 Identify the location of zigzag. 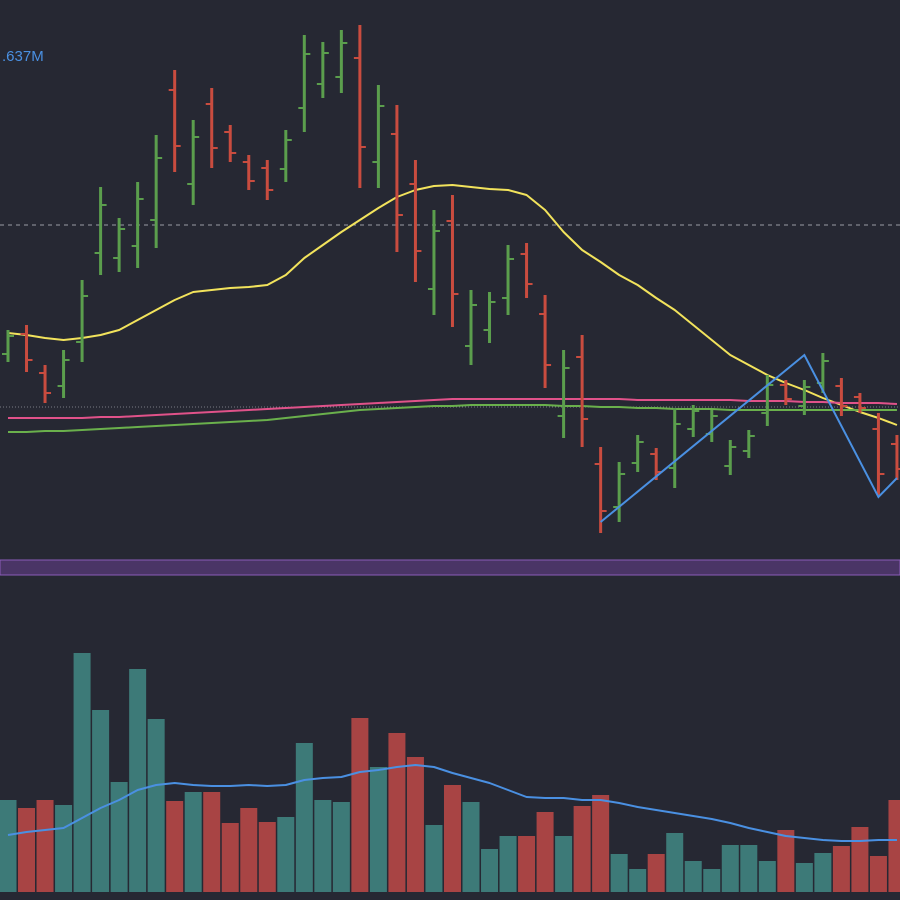
(749, 438).